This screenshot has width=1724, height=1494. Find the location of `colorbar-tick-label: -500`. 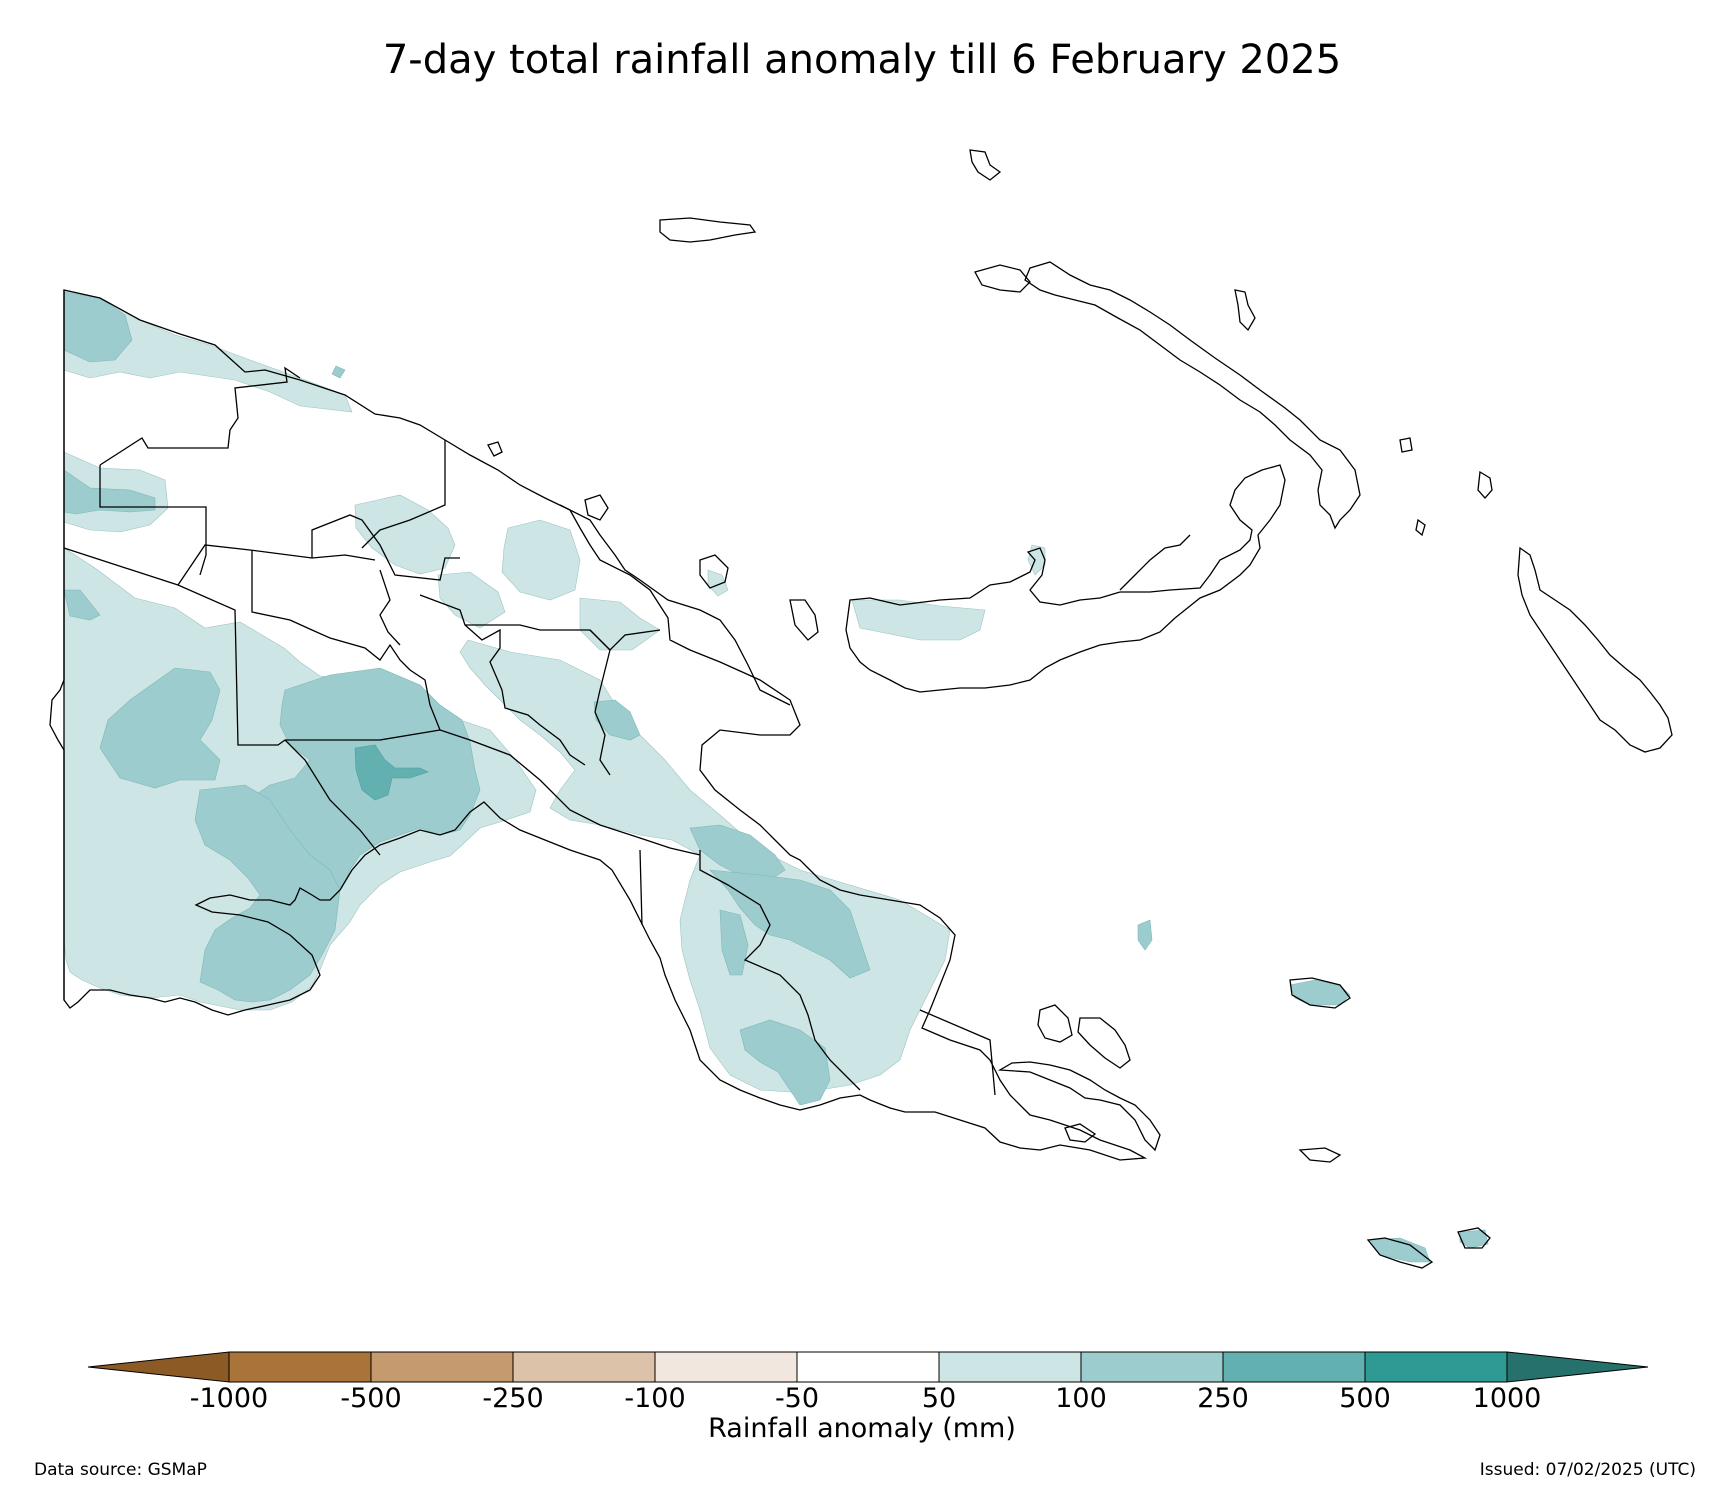

colorbar-tick-label: -500 is located at coordinates (371, 1398).